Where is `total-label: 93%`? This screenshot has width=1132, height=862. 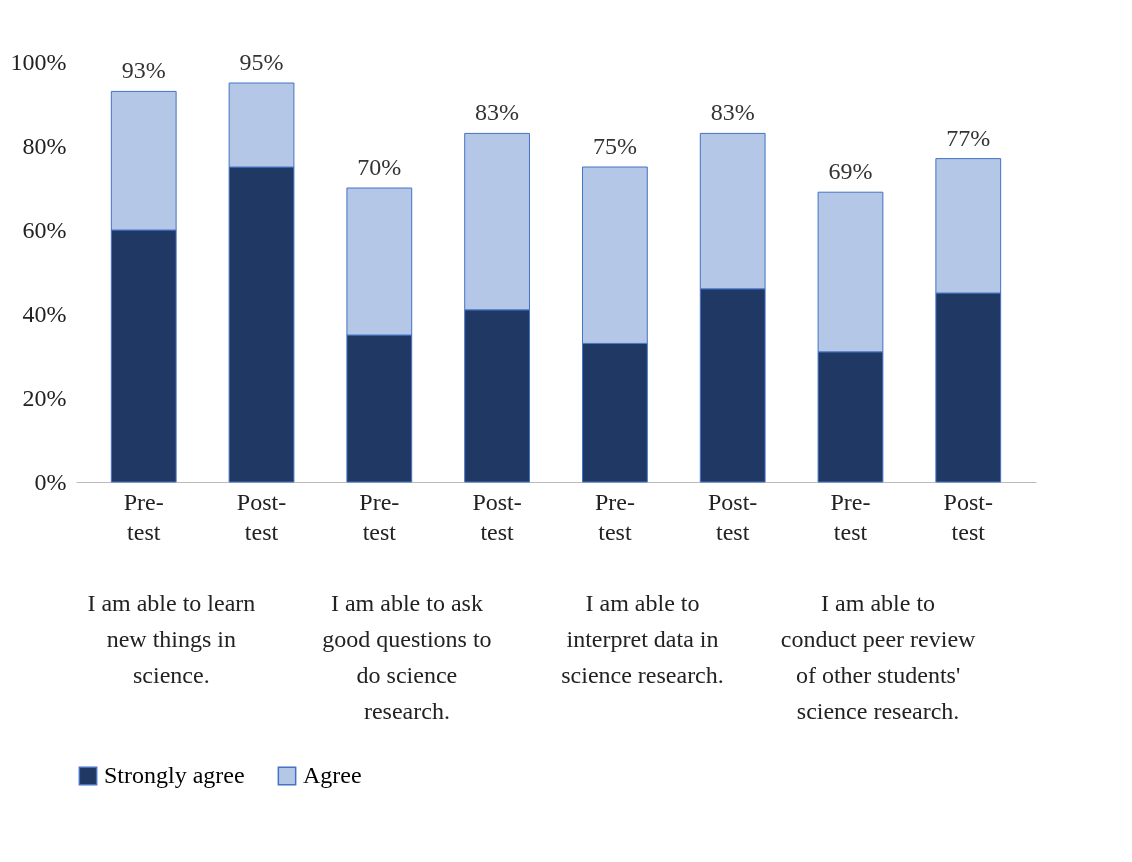
total-label: 93% is located at coordinates (143, 70).